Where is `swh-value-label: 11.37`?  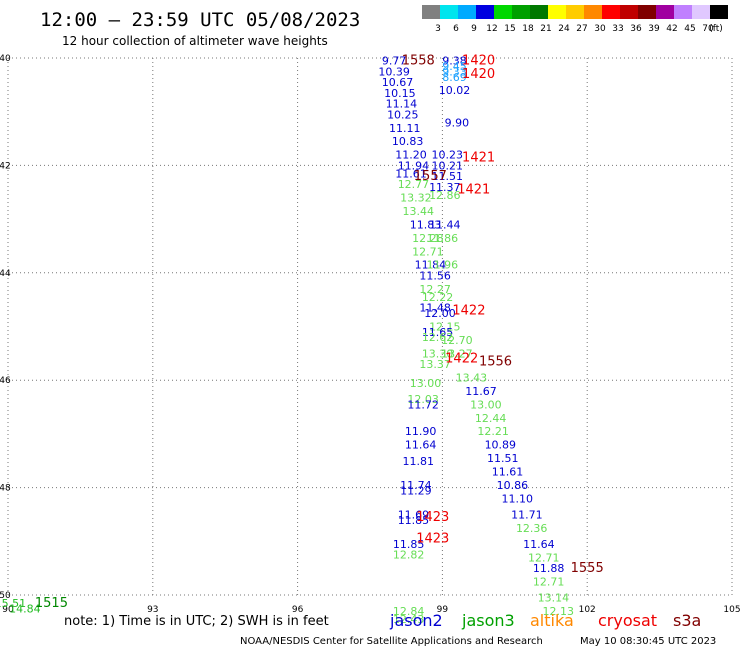 swh-value-label: 11.37 is located at coordinates (445, 187).